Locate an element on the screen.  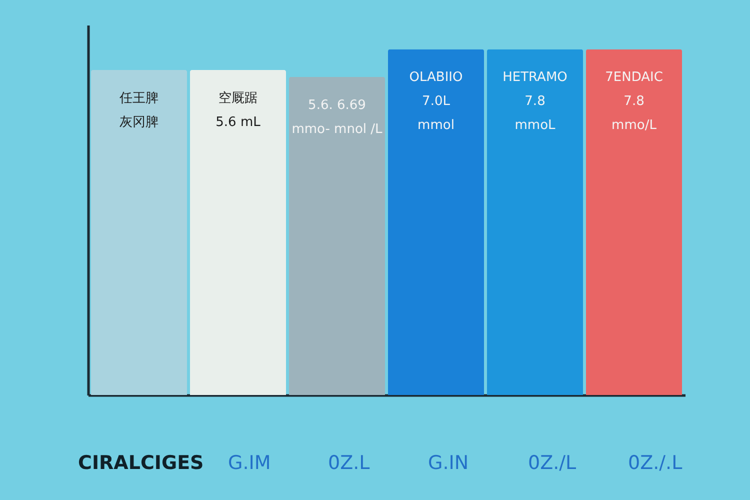
text: 0Z./.L is located at coordinates (655, 463).